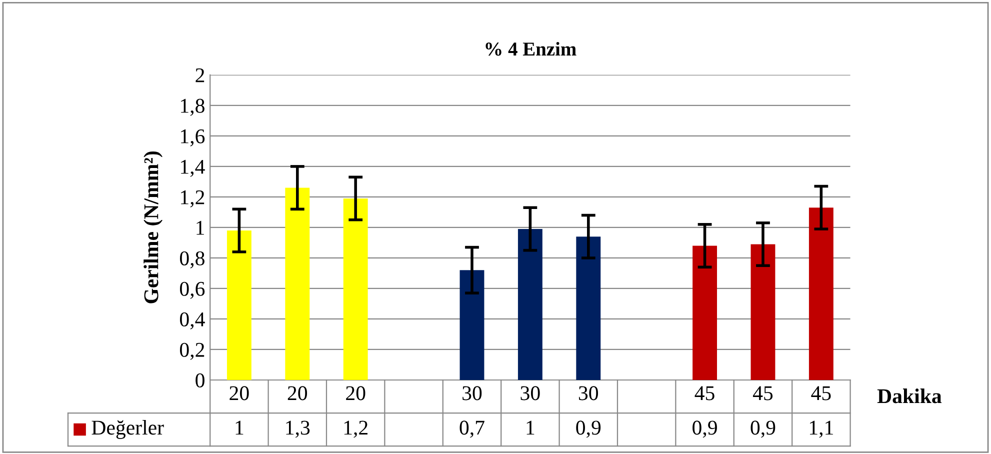 The width and height of the screenshot is (991, 454). Describe the element at coordinates (192, 290) in the screenshot. I see `y-tick-label: 0,6` at that location.